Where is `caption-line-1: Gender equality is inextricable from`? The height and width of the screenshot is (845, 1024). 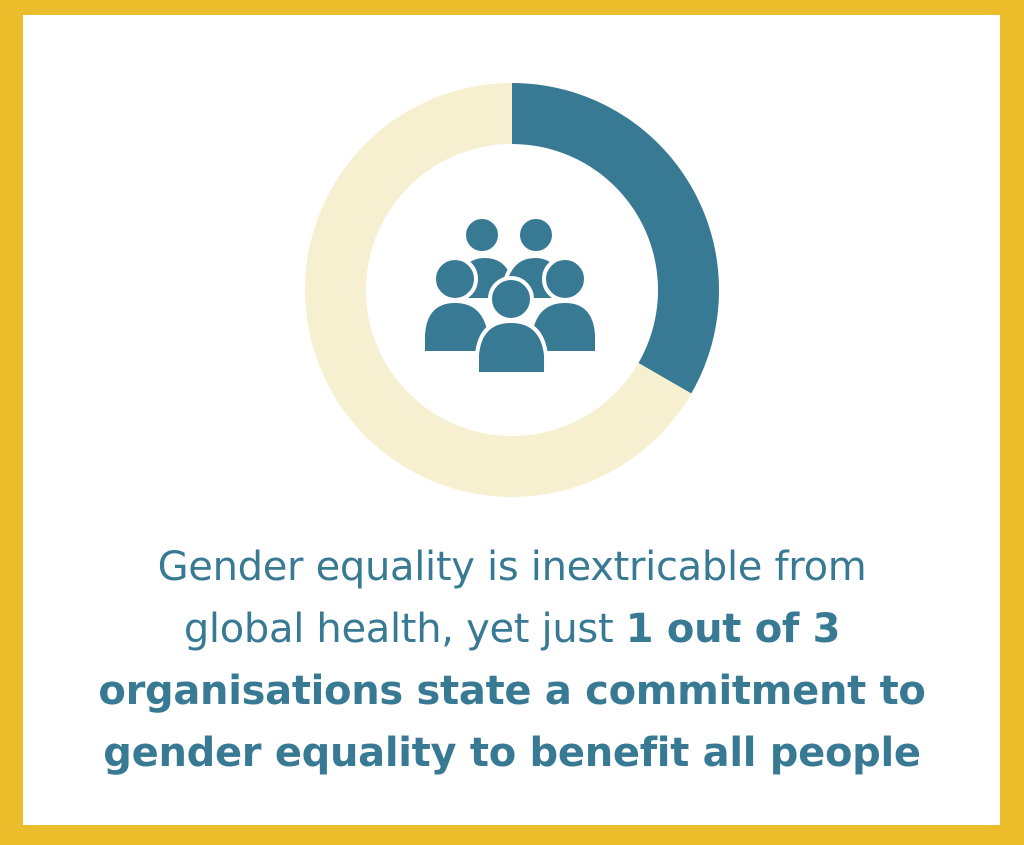 caption-line-1: Gender equality is inextricable from is located at coordinates (512, 567).